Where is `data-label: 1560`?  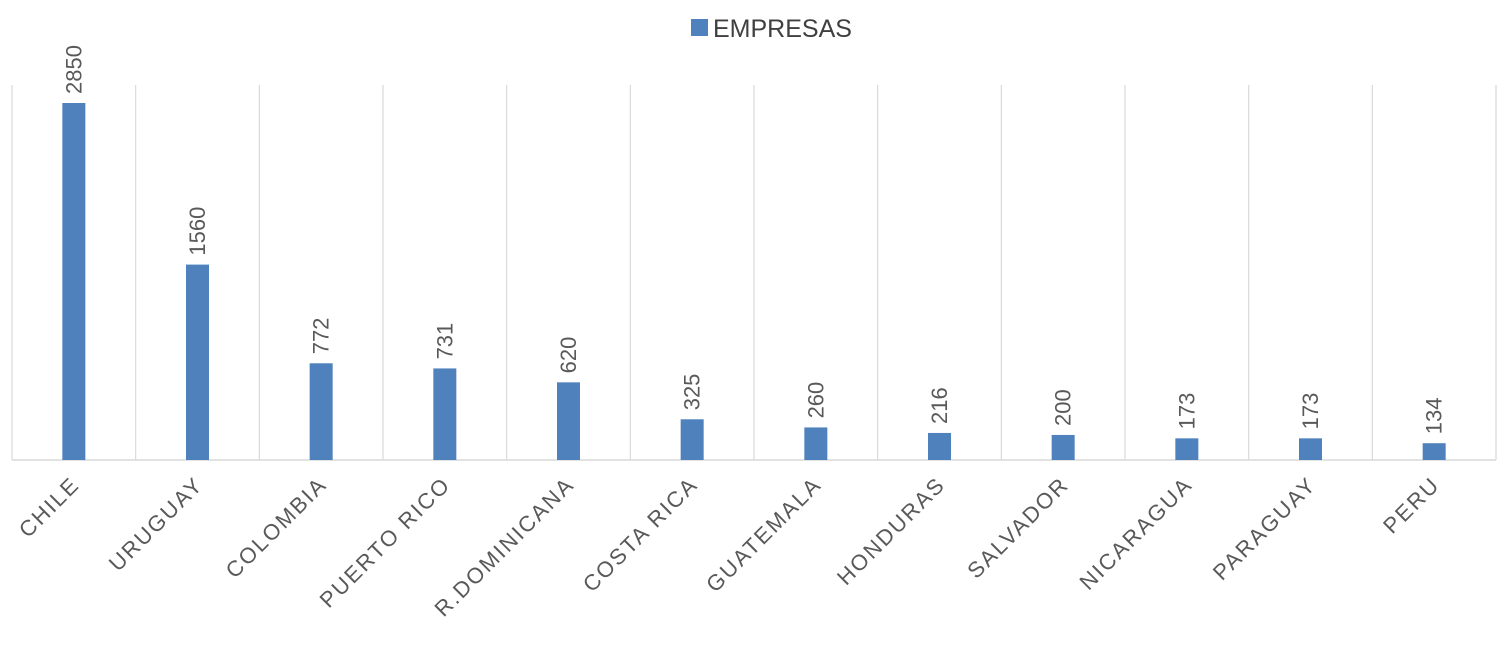
data-label: 1560 is located at coordinates (197, 231).